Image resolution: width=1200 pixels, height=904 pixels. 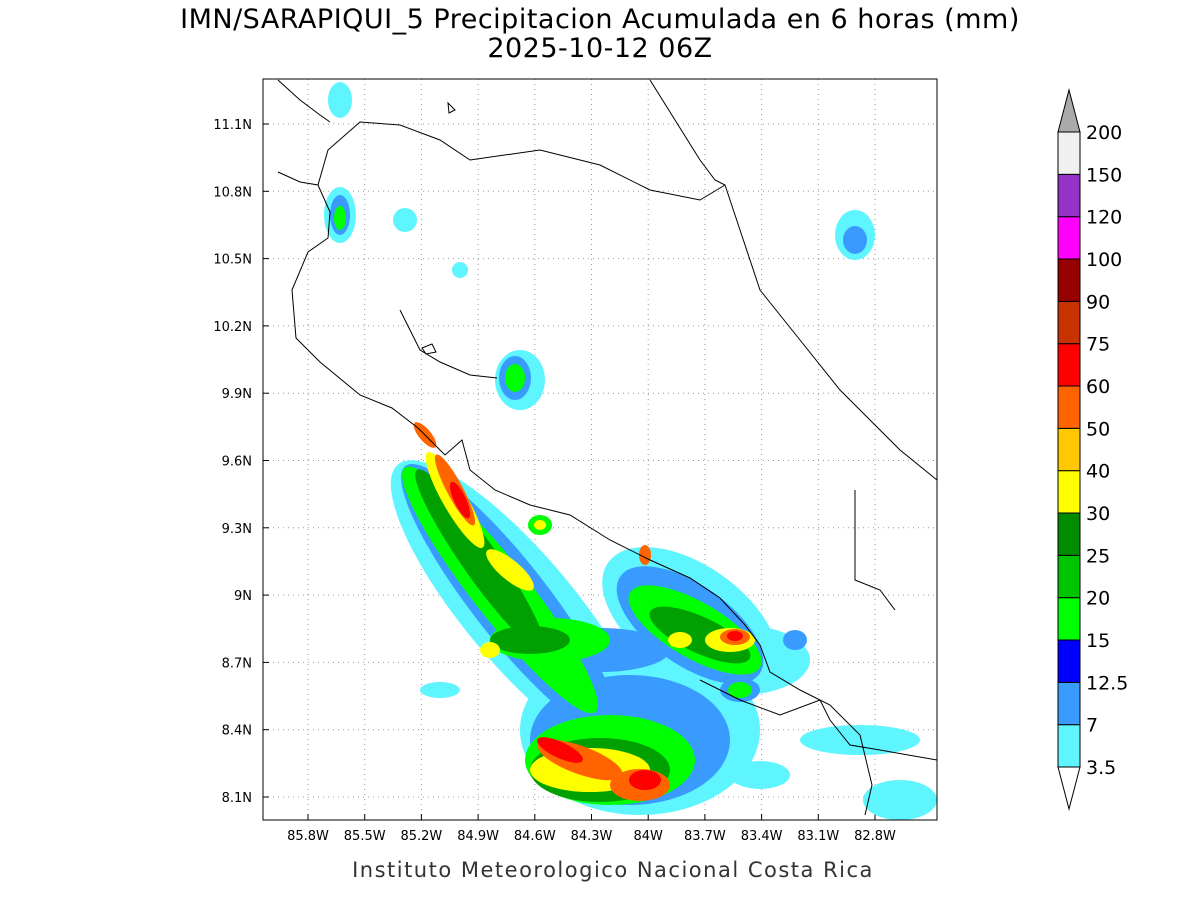 I want to click on lat-label: 8.1N, so click(x=237, y=798).